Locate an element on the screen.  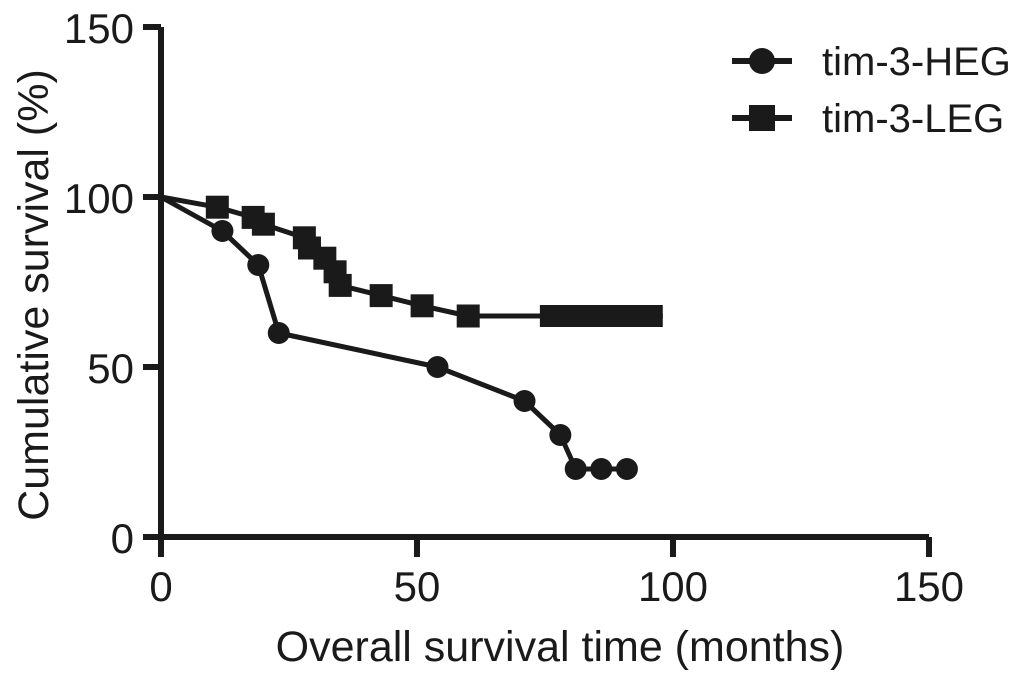
legend-square-marker is located at coordinates (762, 118).